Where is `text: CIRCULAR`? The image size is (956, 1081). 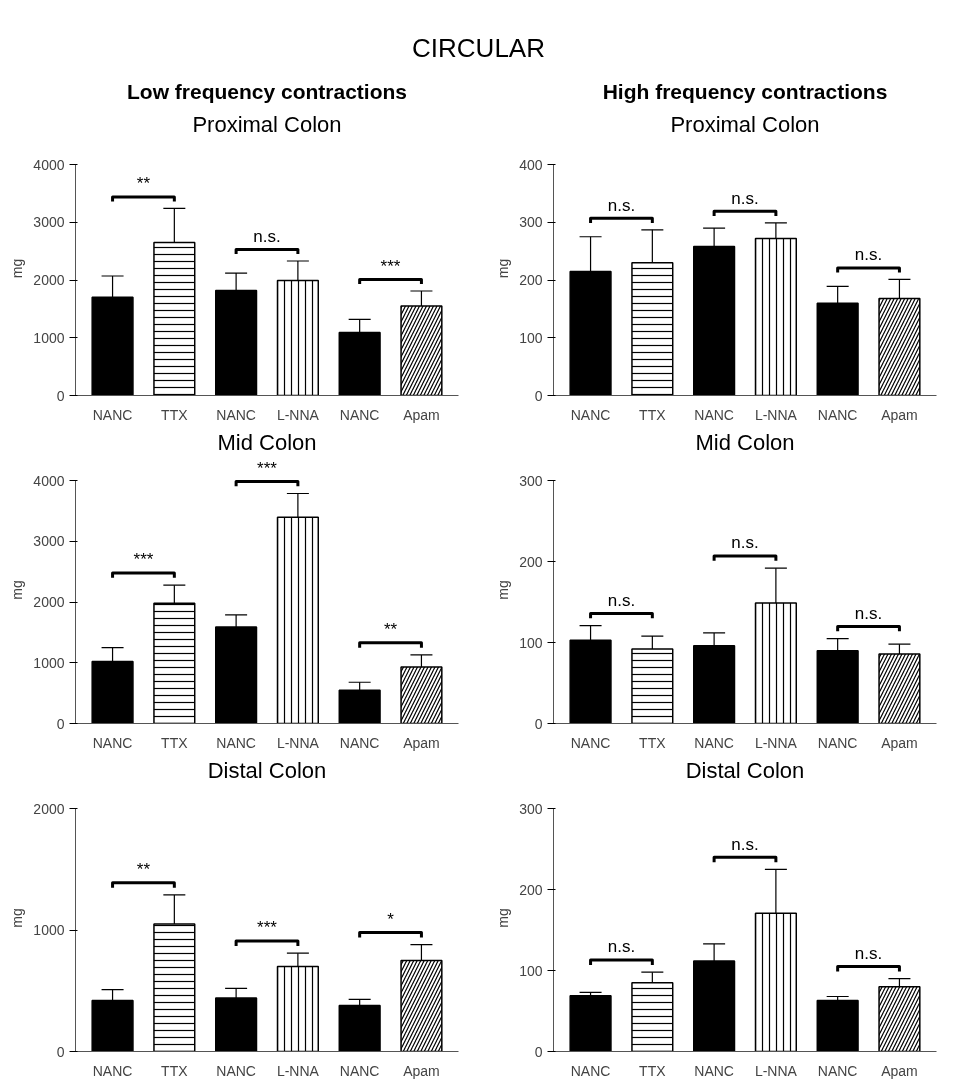
text: CIRCULAR is located at coordinates (478, 47).